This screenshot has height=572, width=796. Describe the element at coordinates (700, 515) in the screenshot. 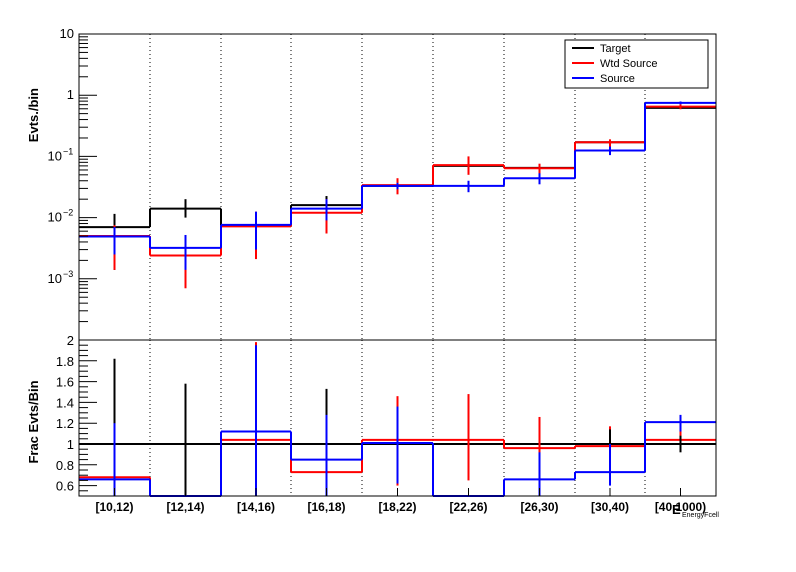

I see `x-axis-title-subscript: EnergyFcell` at that location.